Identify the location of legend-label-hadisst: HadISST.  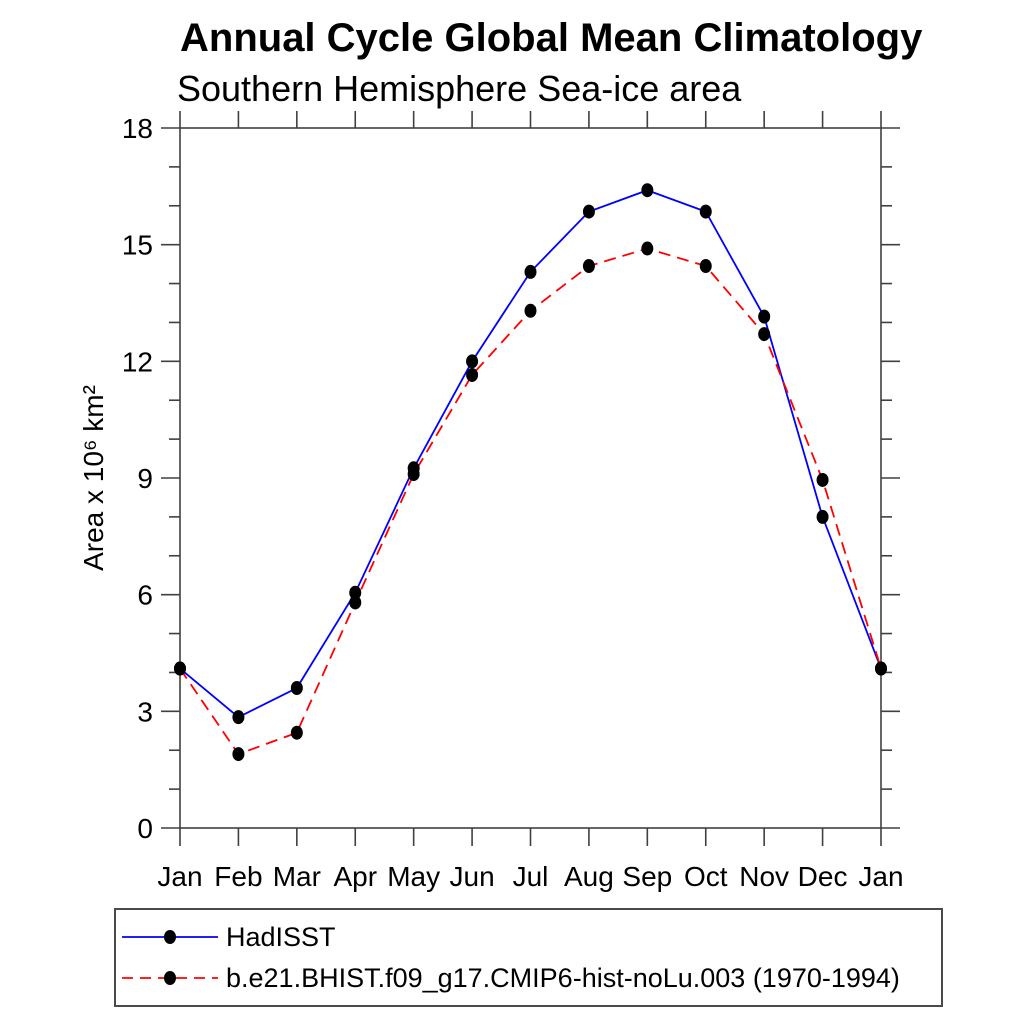
(281, 936).